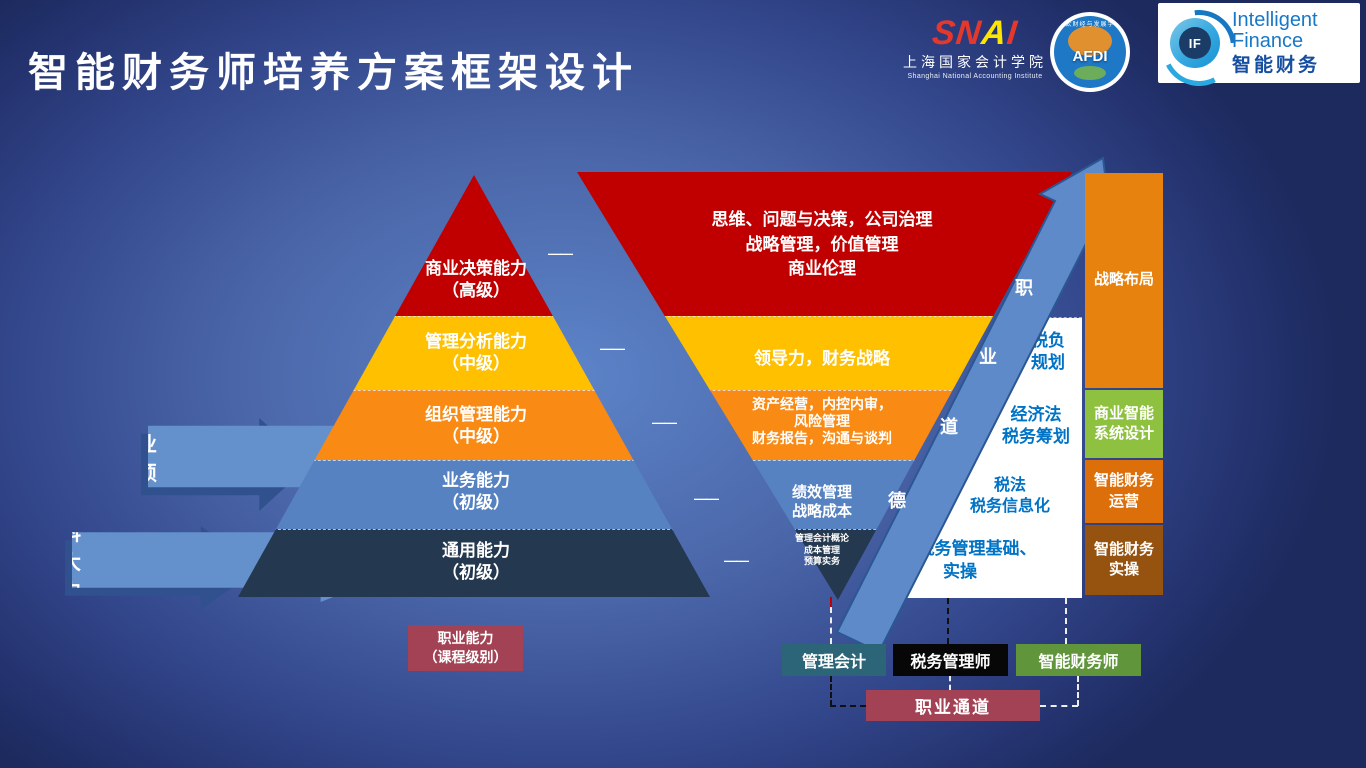  I want to click on pyramid-label-line: （高级）, so click(476, 291).